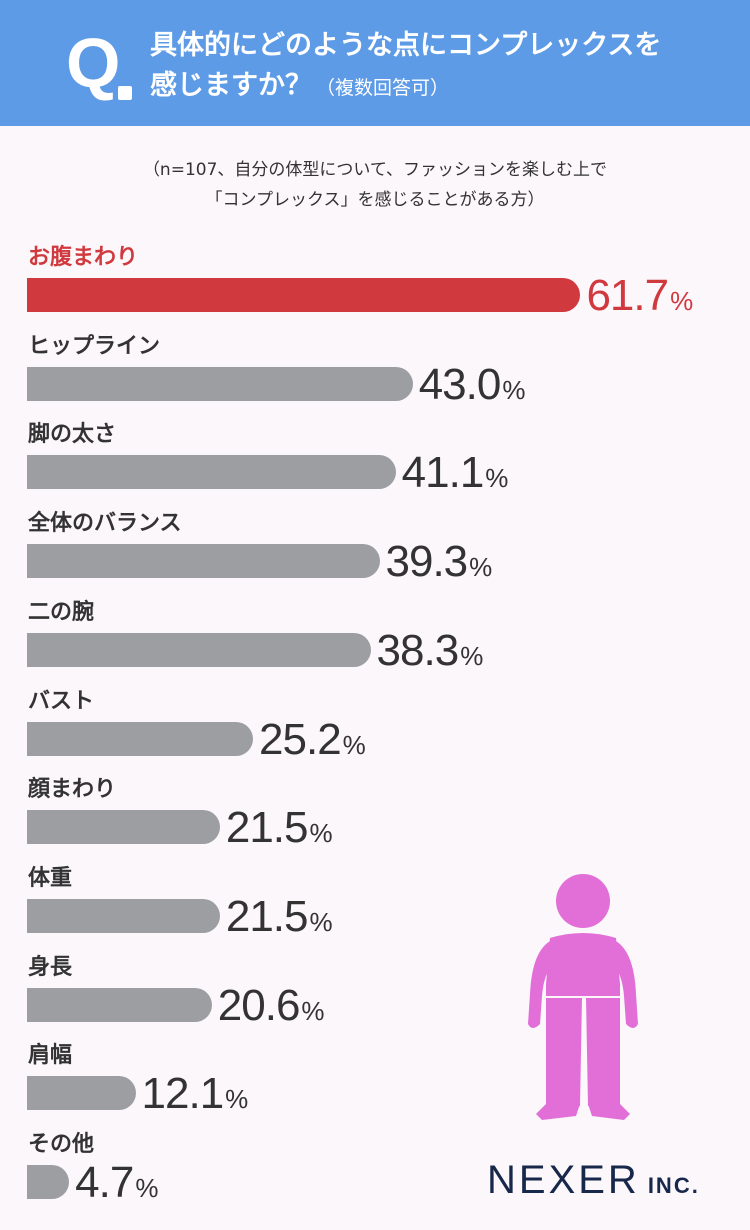  Describe the element at coordinates (83, 257) in the screenshot. I see `category-label: お腹まわり` at that location.